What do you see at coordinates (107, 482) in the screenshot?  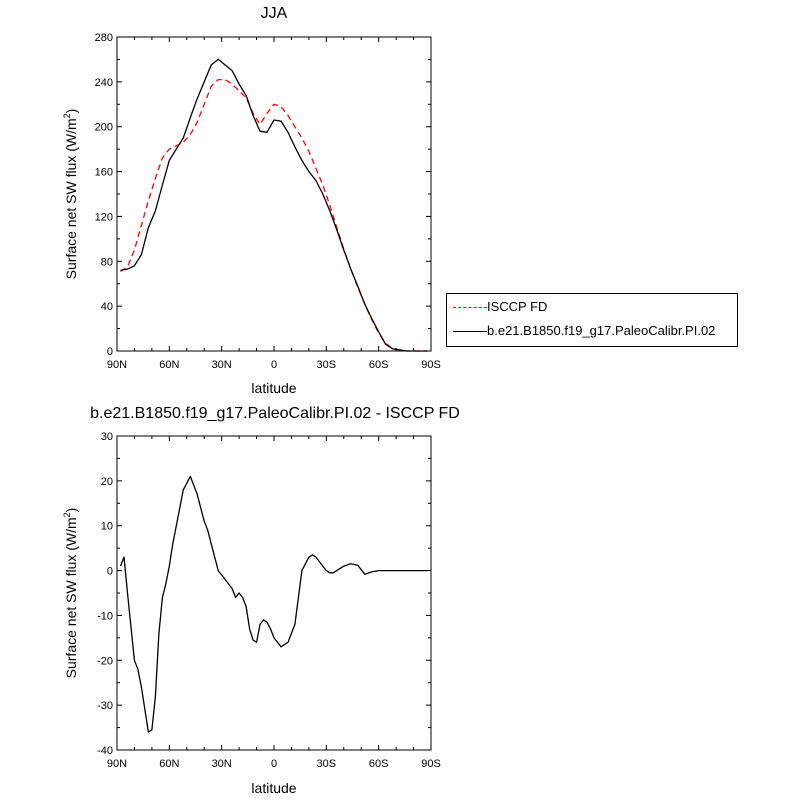 I see `bottom-y-tick-label: 20` at bounding box center [107, 482].